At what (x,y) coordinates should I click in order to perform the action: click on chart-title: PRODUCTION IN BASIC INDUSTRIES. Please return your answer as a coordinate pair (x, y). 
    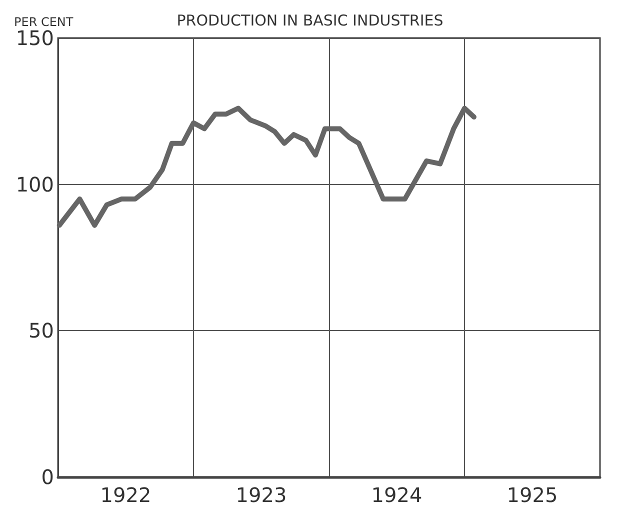
    Looking at the image, I should click on (310, 21).